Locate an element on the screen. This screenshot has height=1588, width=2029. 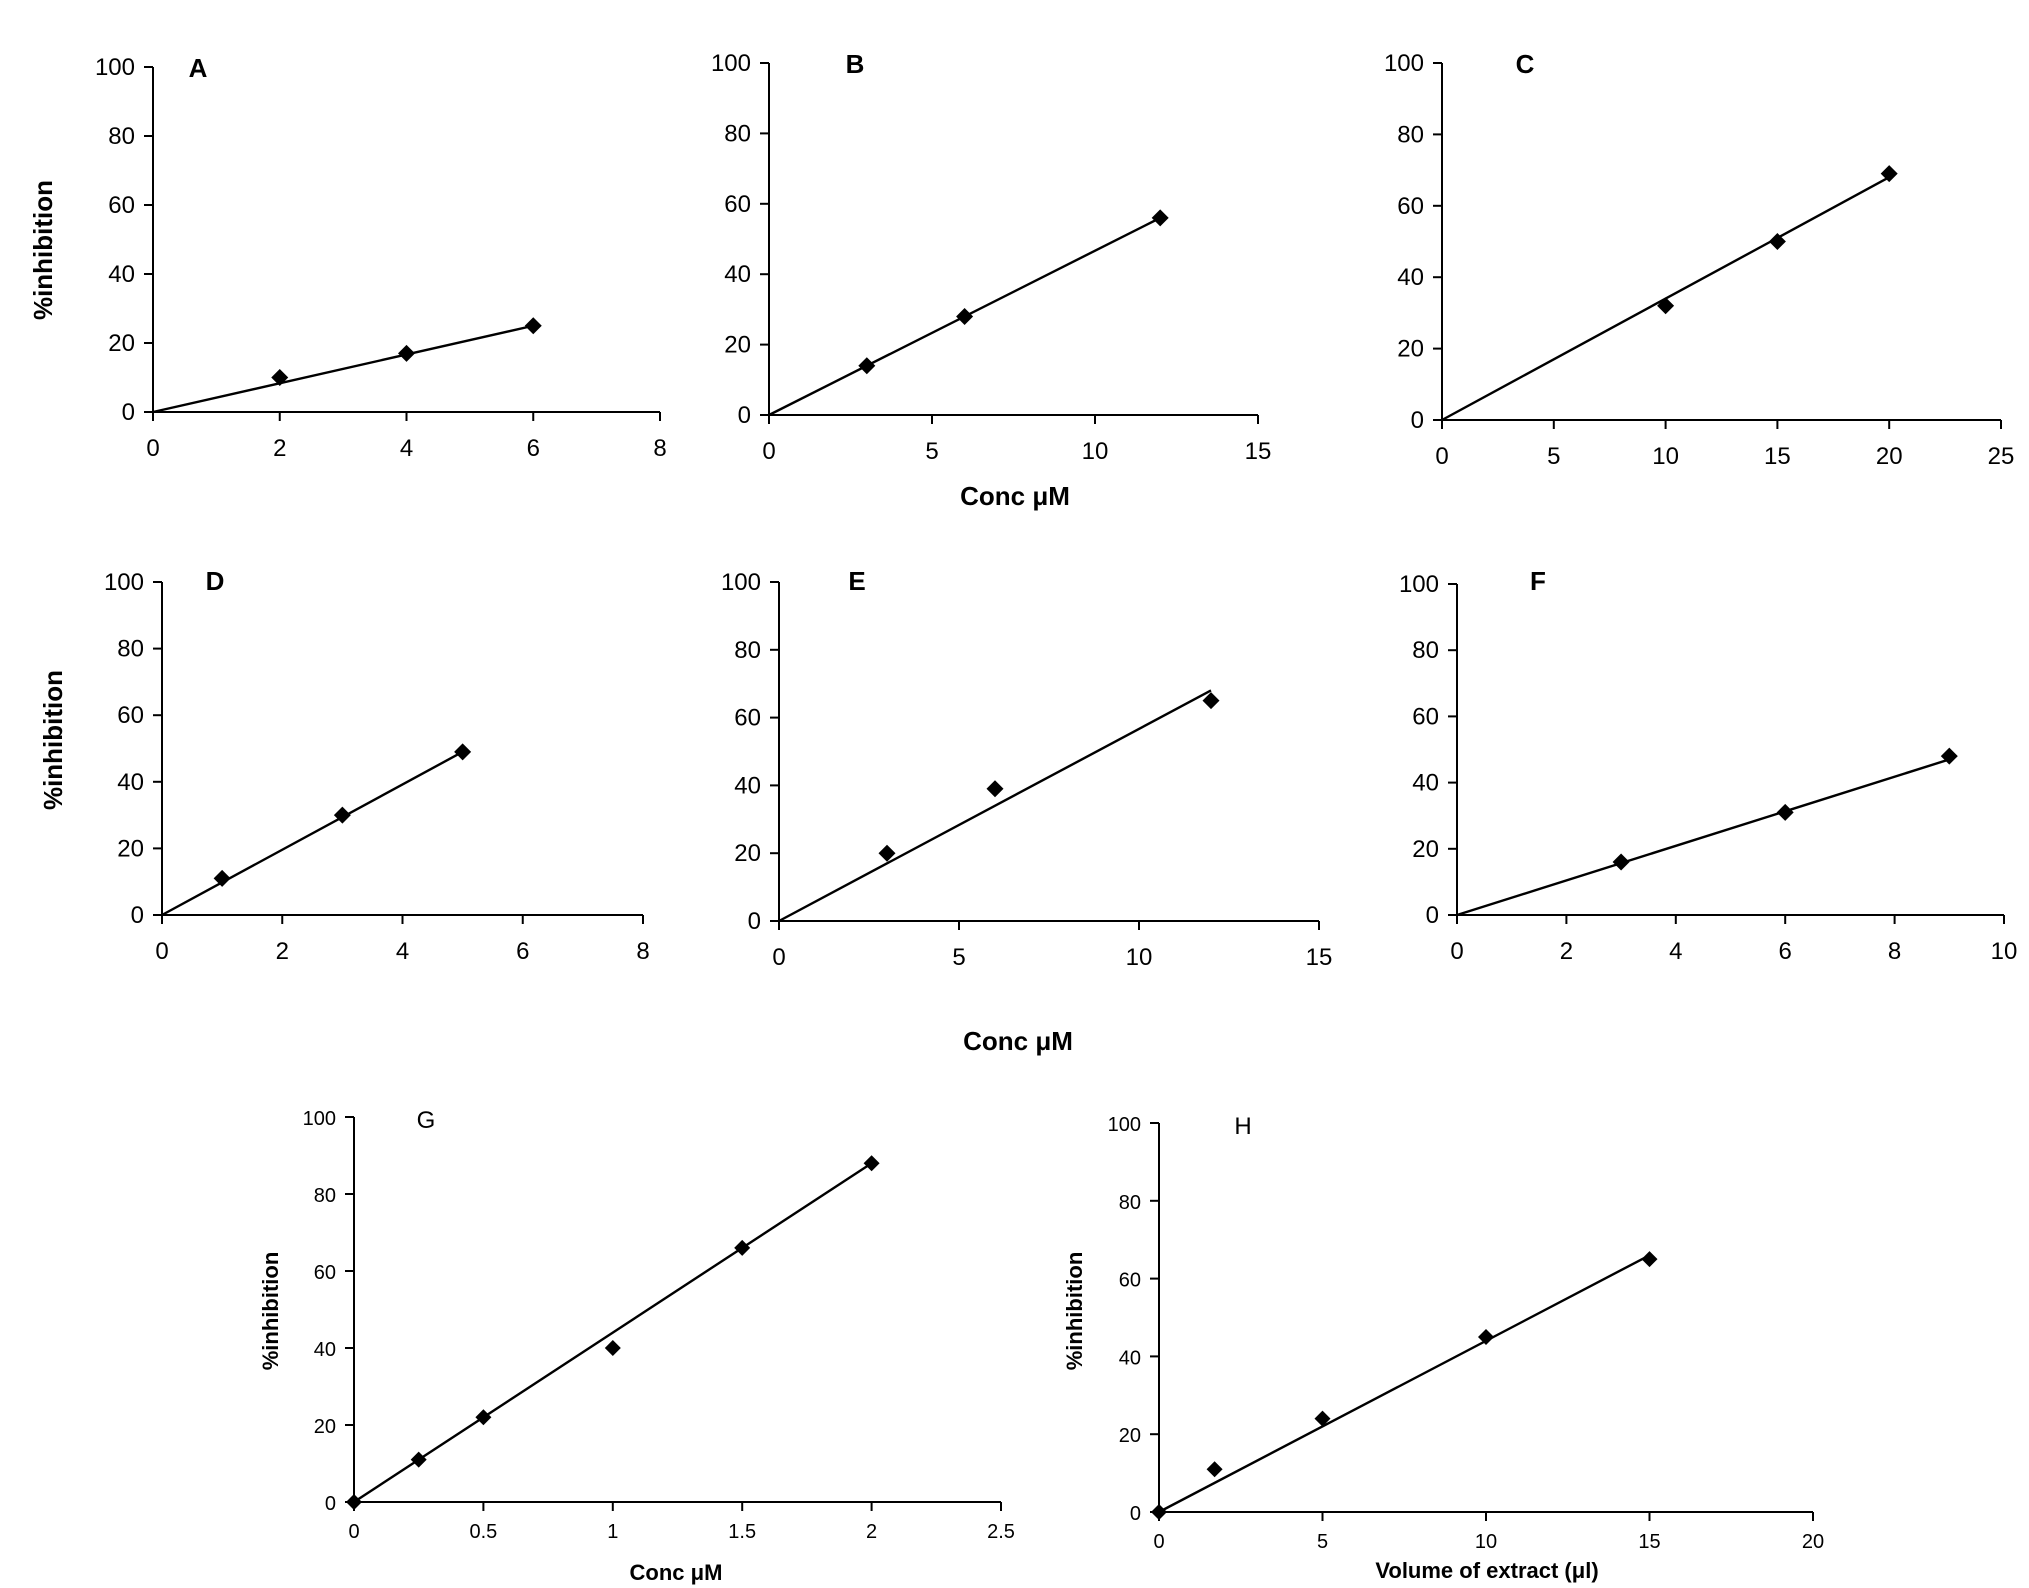
panel-label: F is located at coordinates (1538, 581).